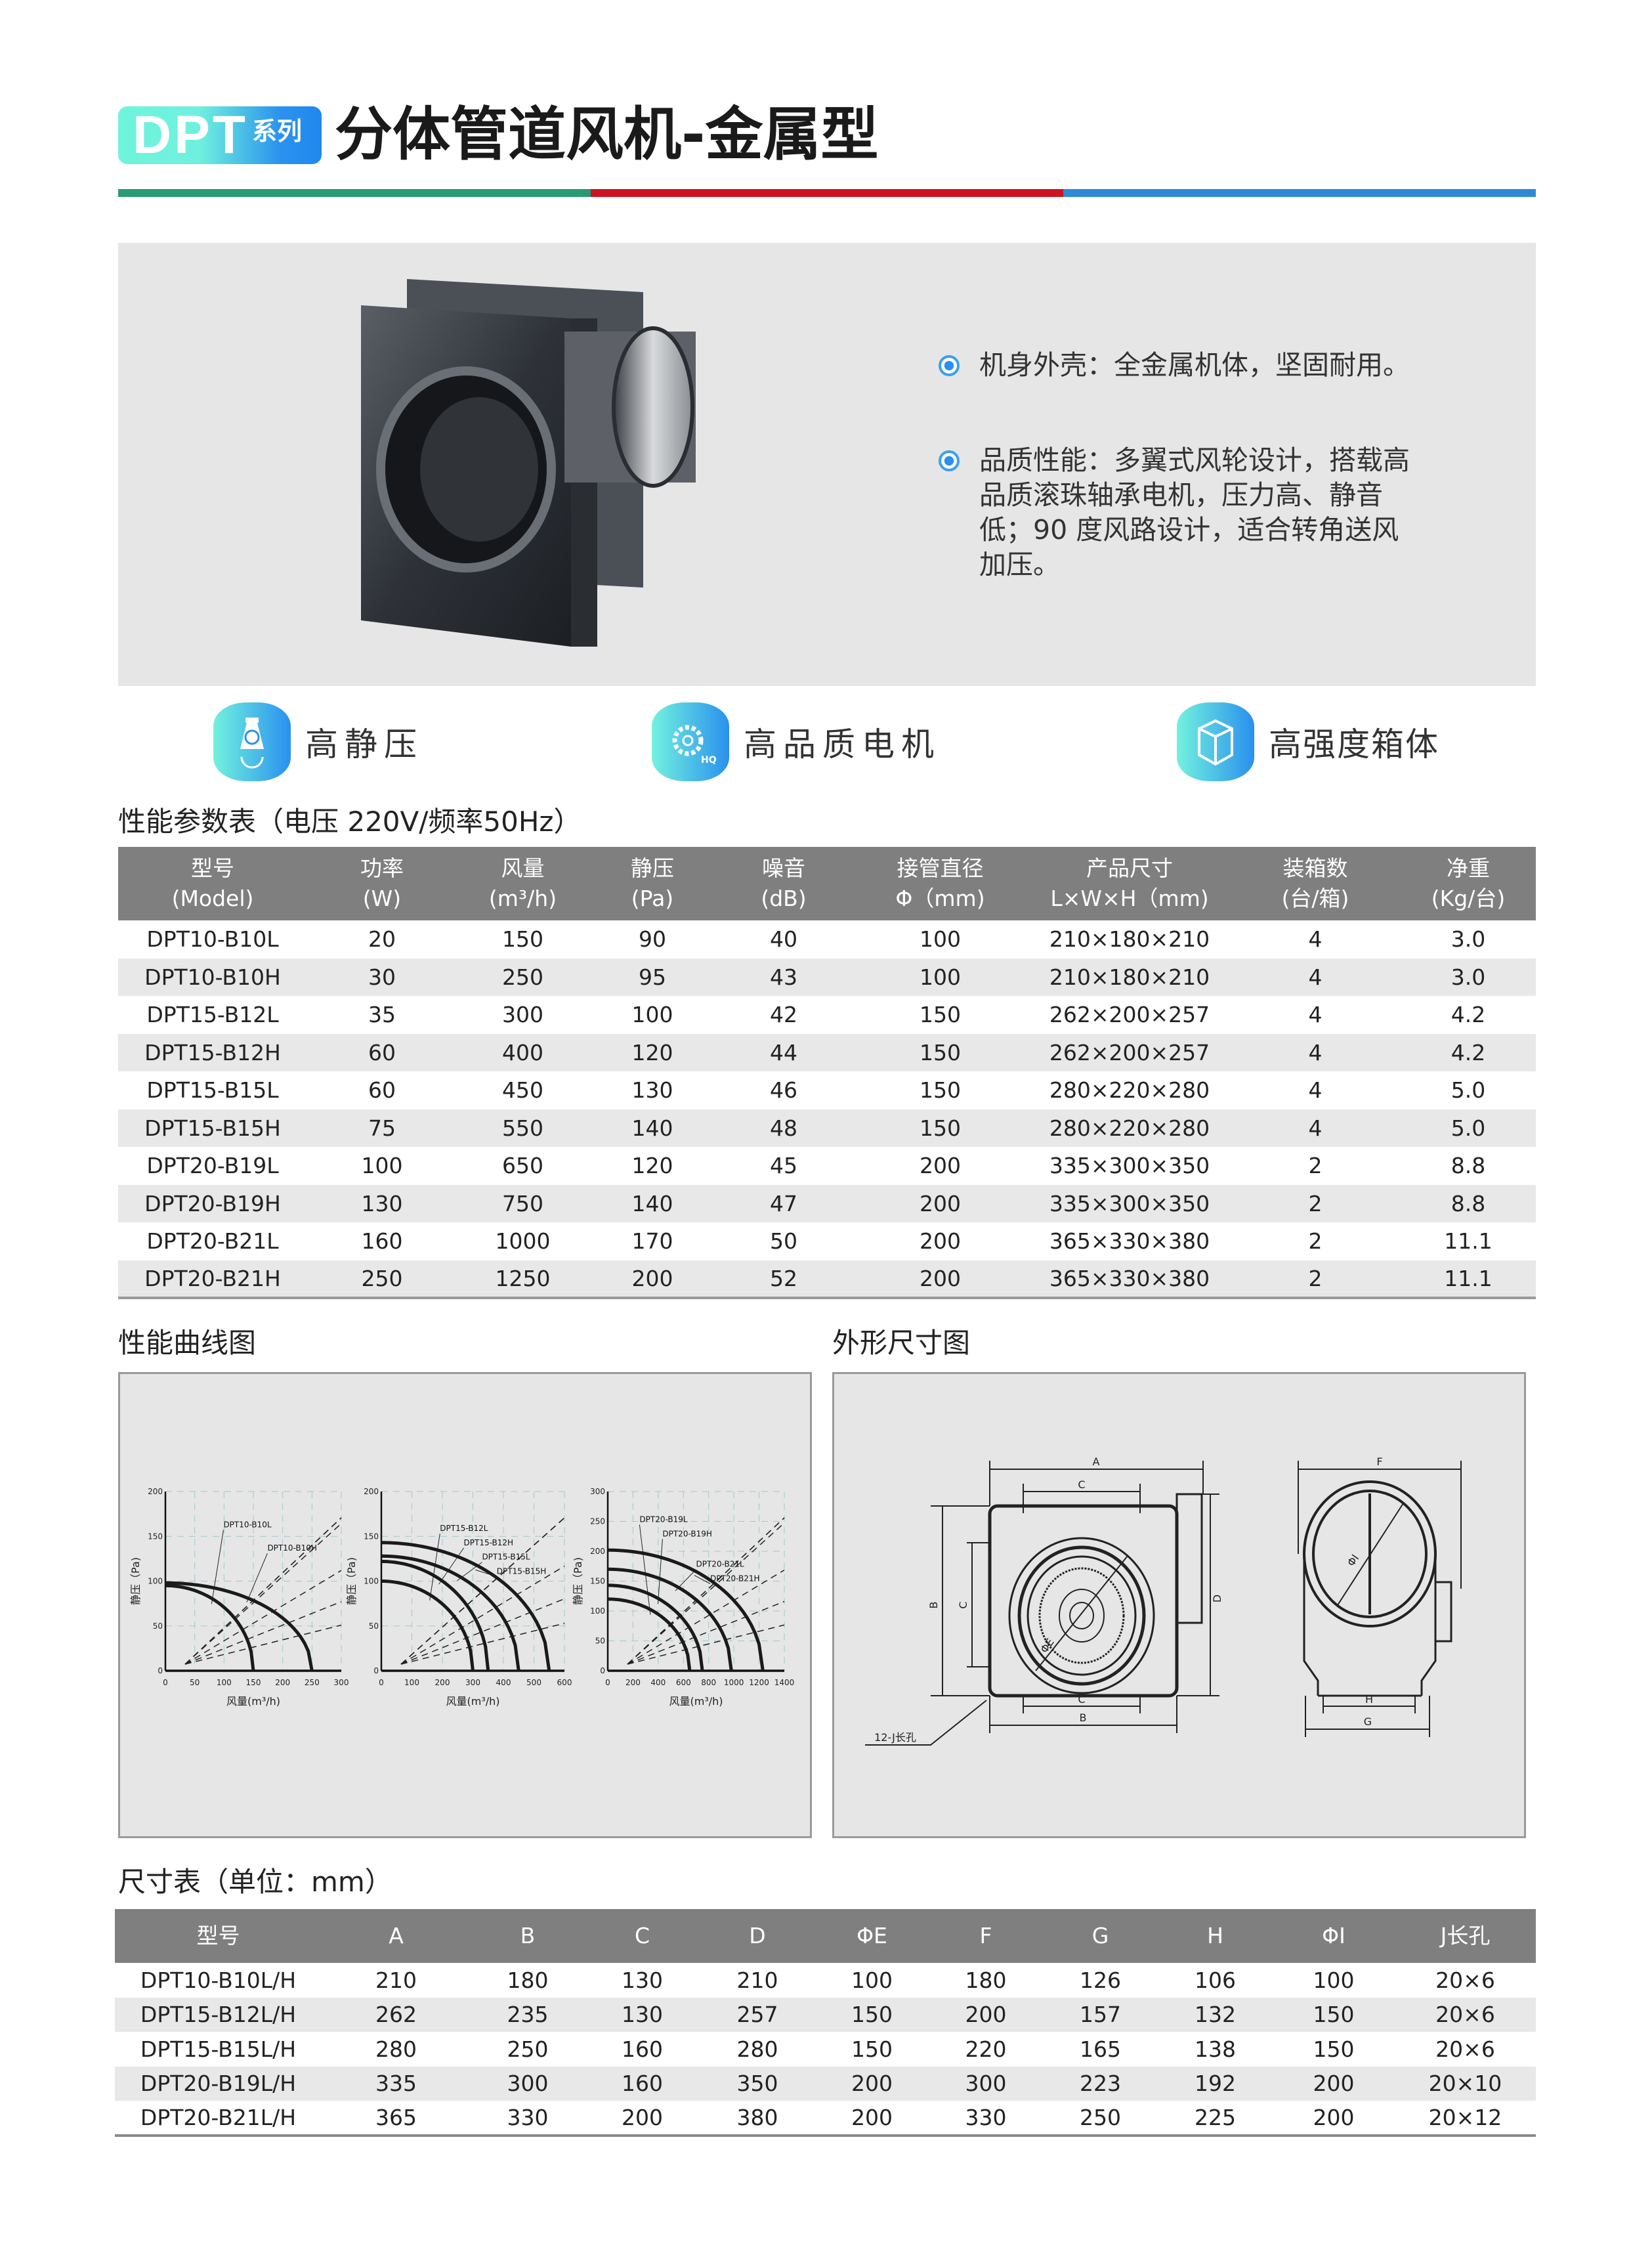 The image size is (1652, 2257). I want to click on y-tick-label: 100, so click(597, 1611).